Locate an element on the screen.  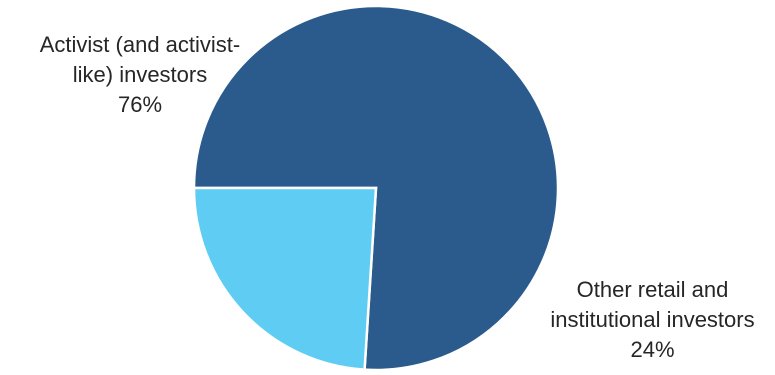
slice-label-other-line2: institutional investors is located at coordinates (652, 319).